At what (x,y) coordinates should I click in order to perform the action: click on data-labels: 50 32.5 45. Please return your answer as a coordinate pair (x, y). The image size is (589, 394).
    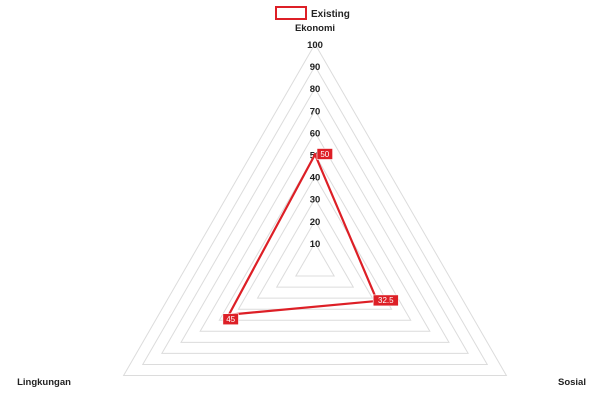
    Looking at the image, I should click on (310, 237).